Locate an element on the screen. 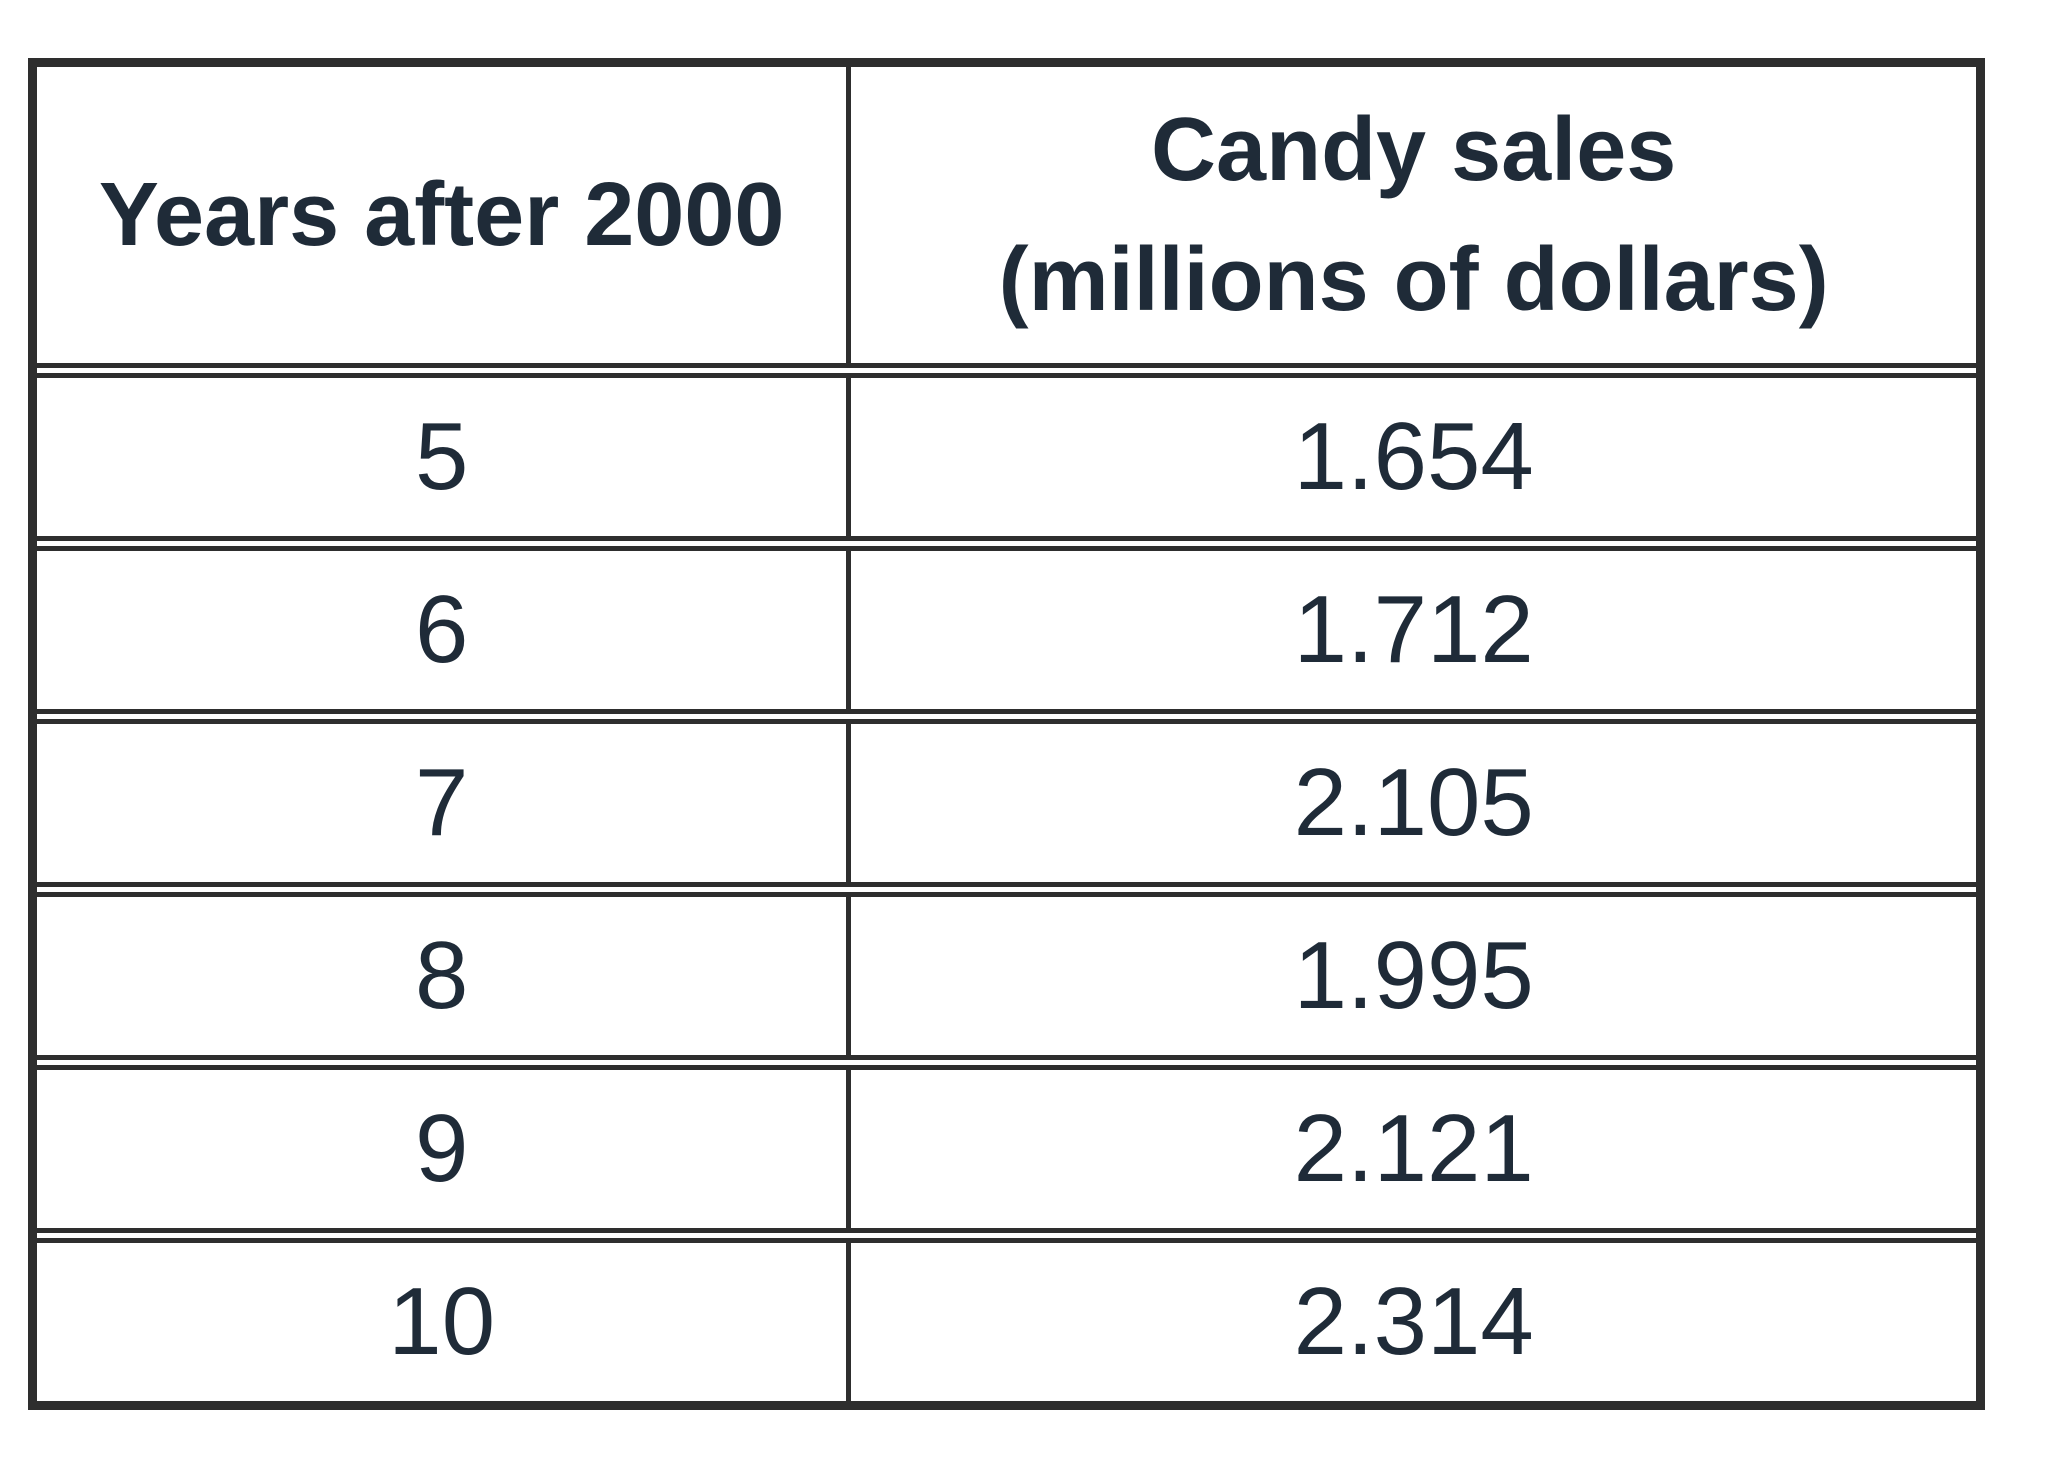 The height and width of the screenshot is (1480, 2046). table-row: 5 1.654 is located at coordinates (1006, 457).